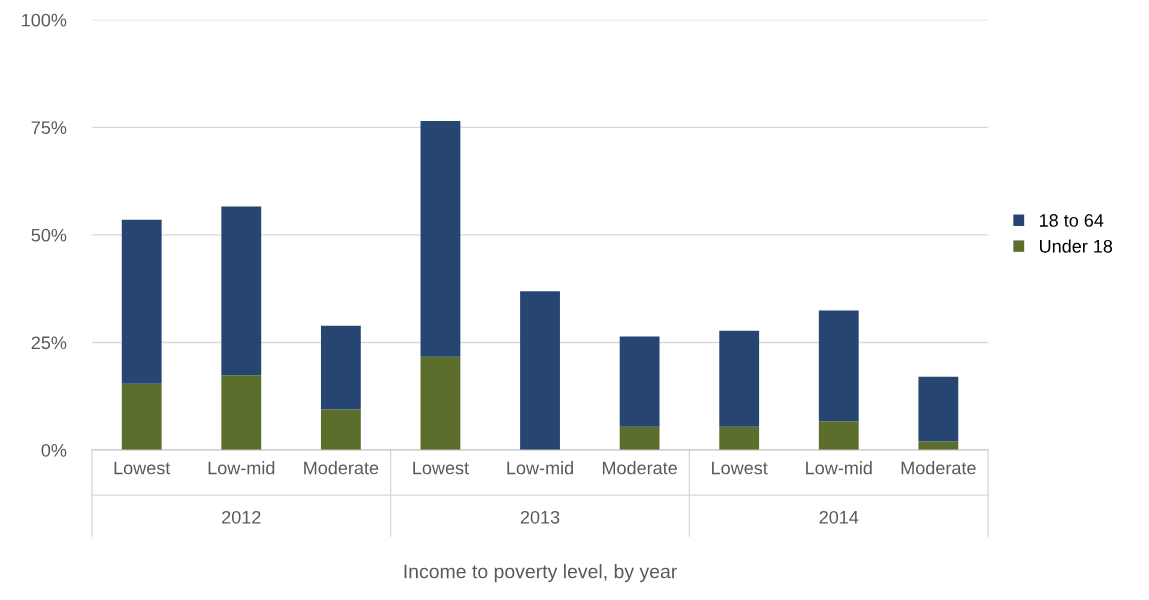 This screenshot has height=600, width=1149. I want to click on y-tick-label: 25%, so click(49, 343).